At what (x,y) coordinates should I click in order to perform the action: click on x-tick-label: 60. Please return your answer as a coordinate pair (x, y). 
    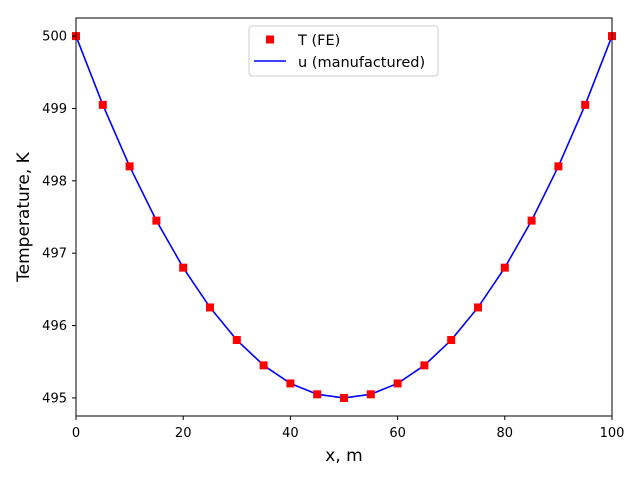
    Looking at the image, I should click on (397, 433).